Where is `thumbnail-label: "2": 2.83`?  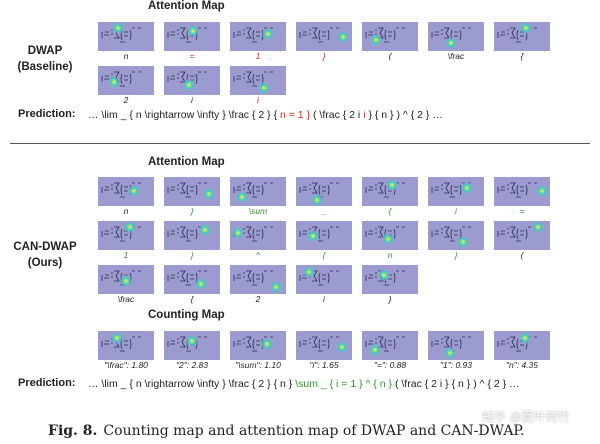
thumbnail-label: "2": 2.83 is located at coordinates (192, 365).